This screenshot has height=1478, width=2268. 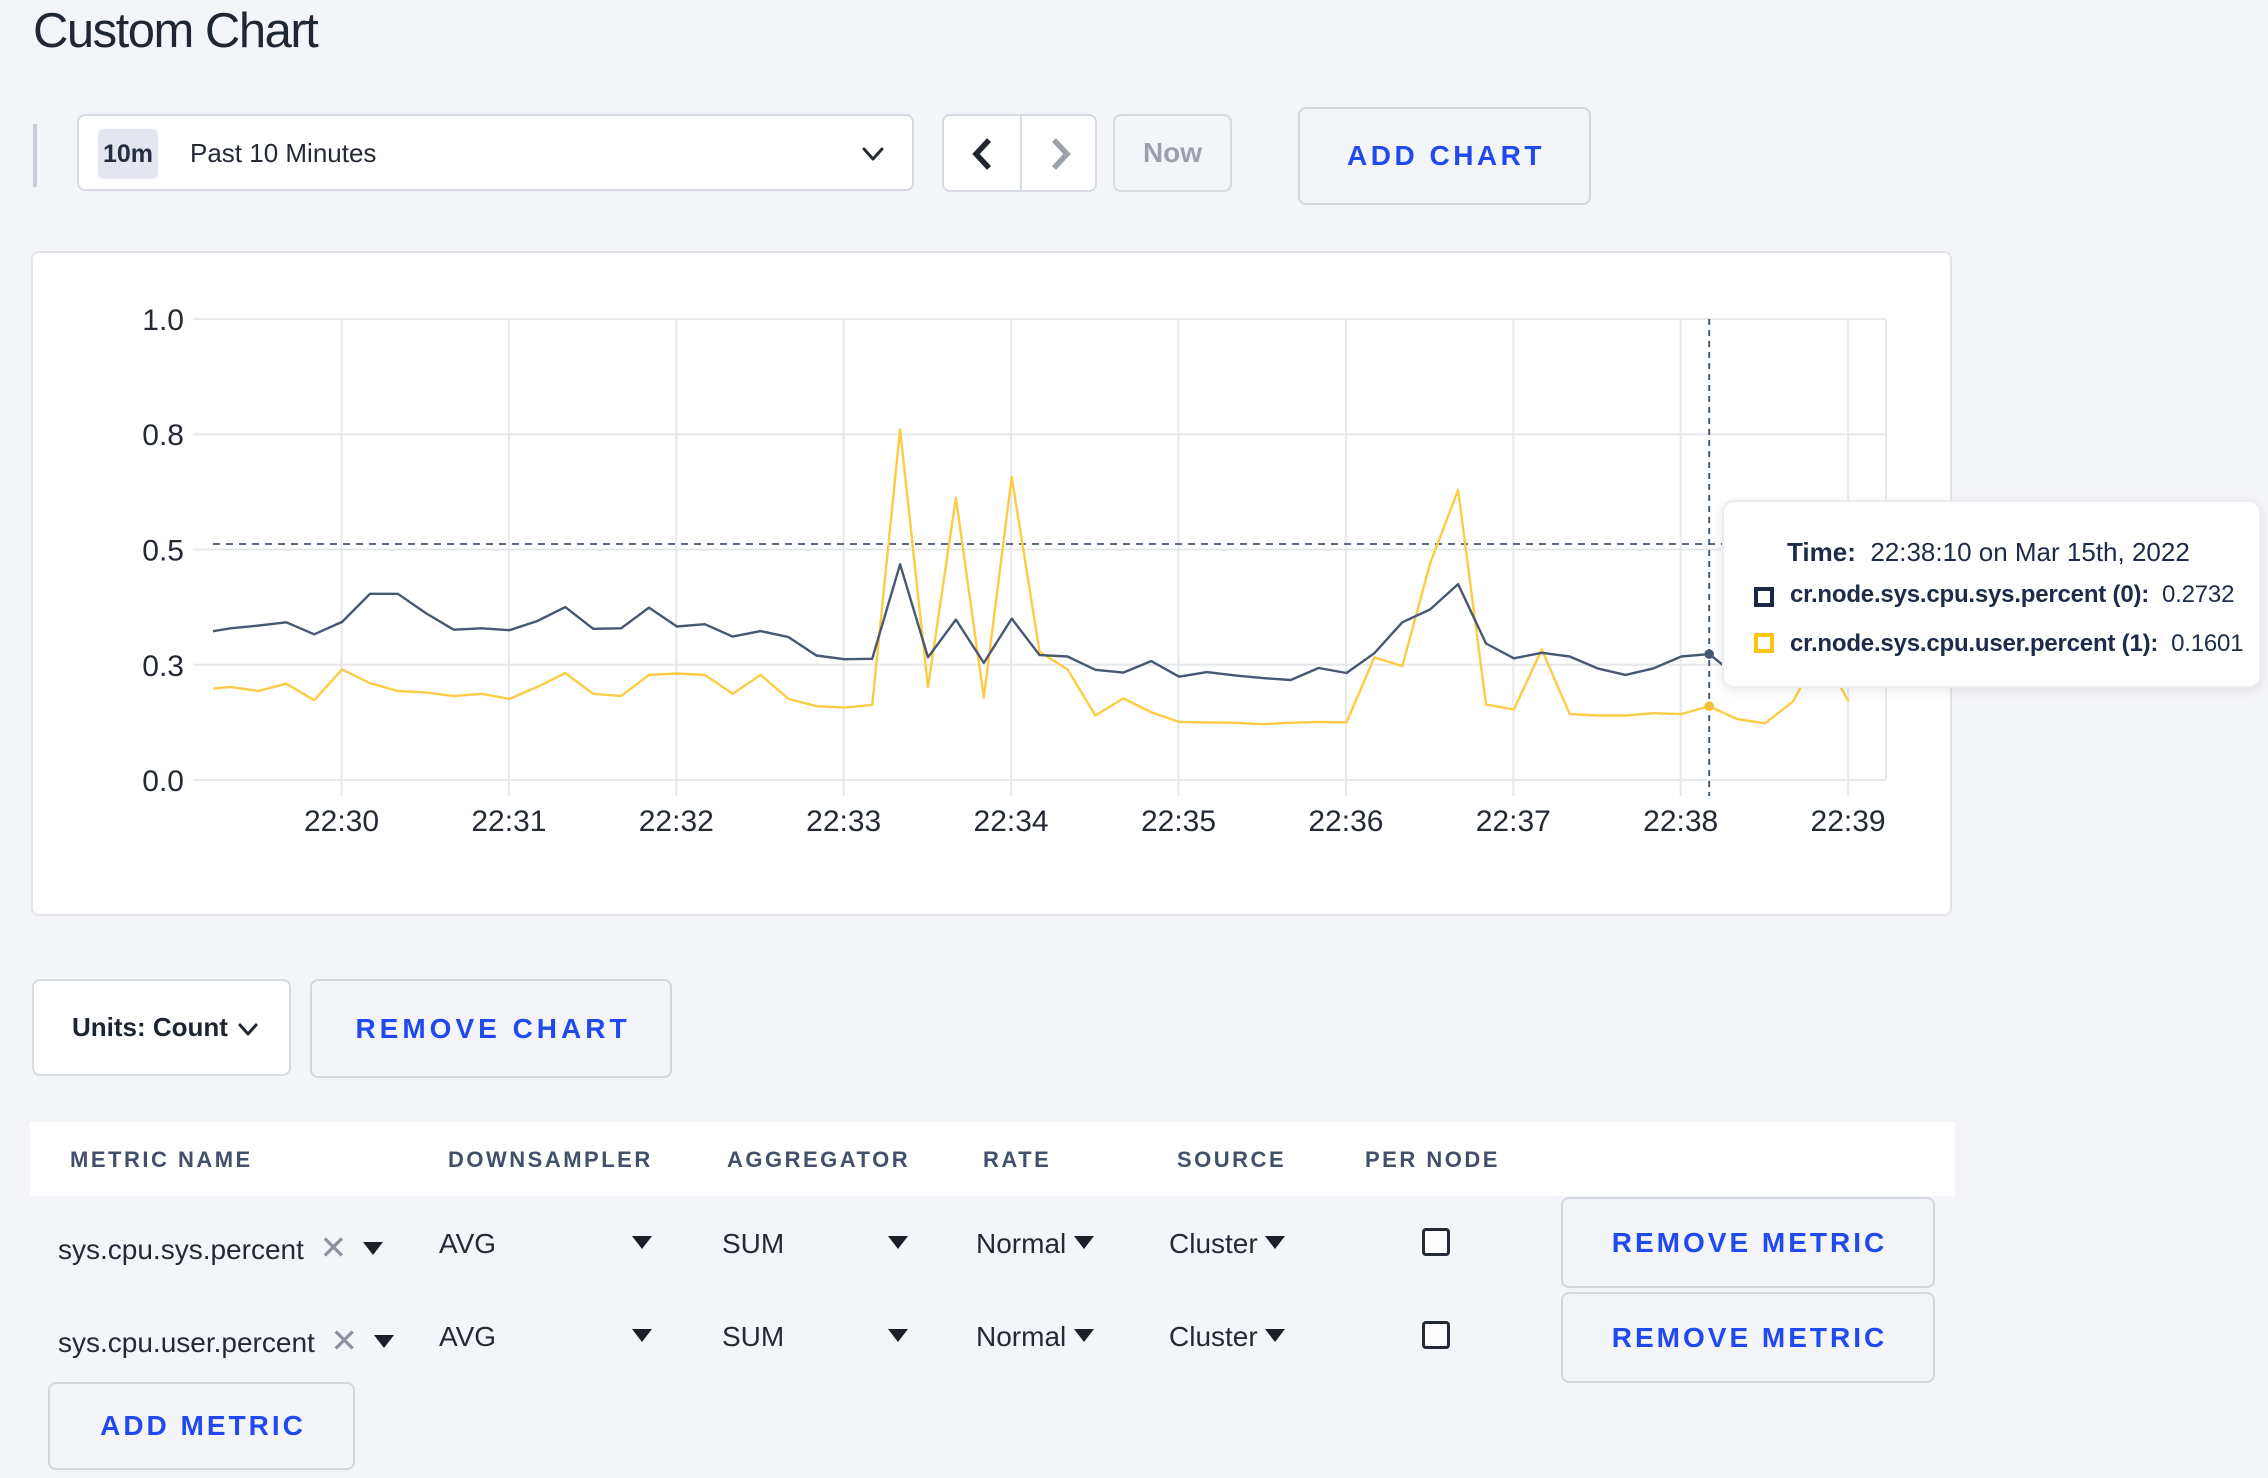 I want to click on svg-text: 22:32, so click(x=676, y=821).